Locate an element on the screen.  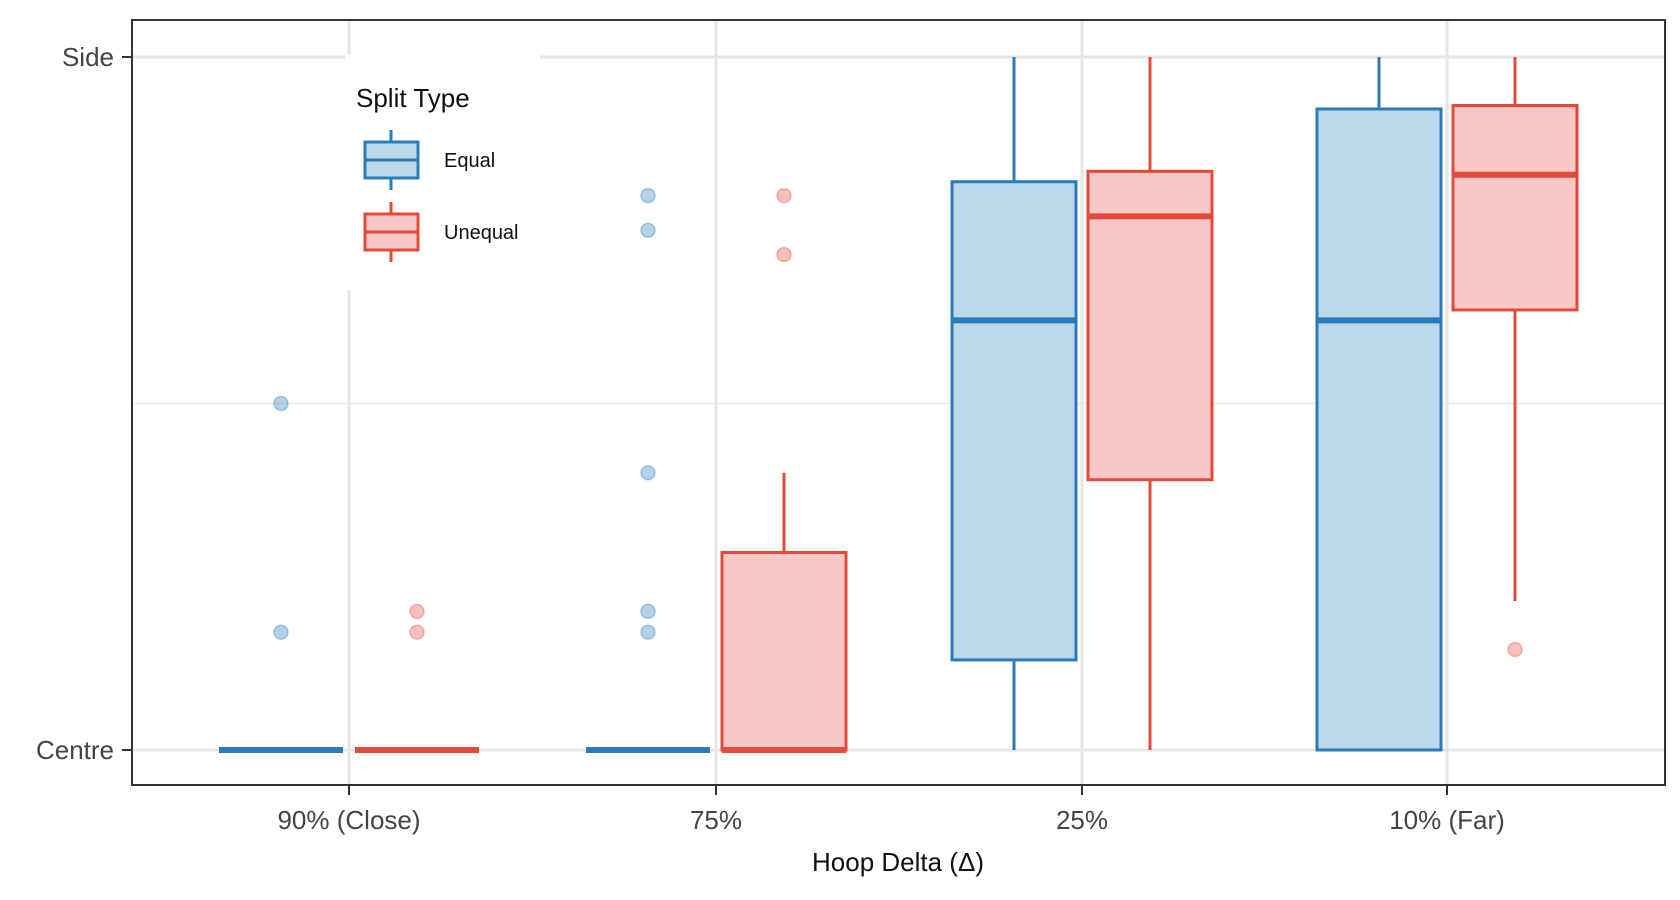
x-axis-title: Hoop Delta (Δ) is located at coordinates (898, 862).